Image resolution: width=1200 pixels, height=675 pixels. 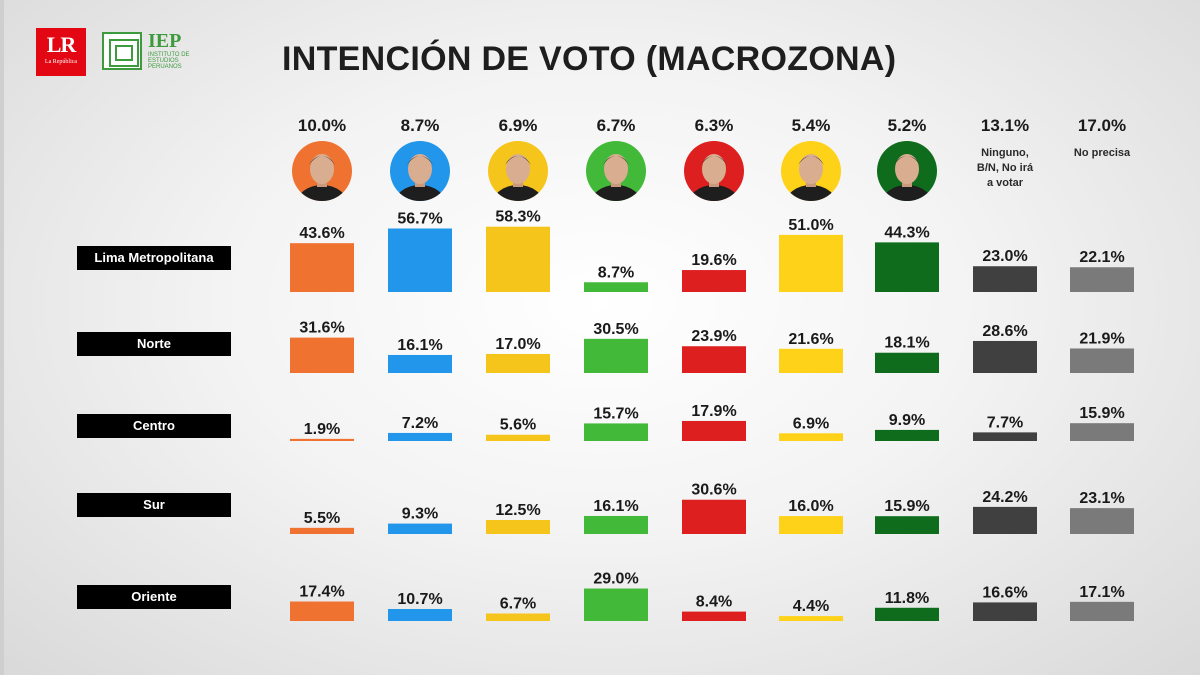 What do you see at coordinates (518, 125) in the screenshot?
I see `candidate-total: 6.9%` at bounding box center [518, 125].